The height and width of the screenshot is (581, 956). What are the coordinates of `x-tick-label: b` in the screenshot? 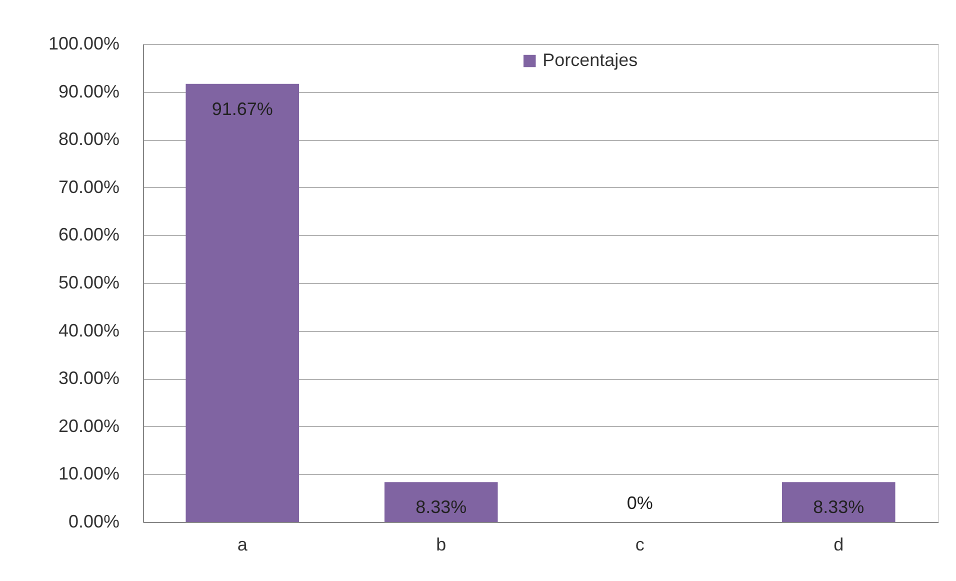 It's located at (441, 544).